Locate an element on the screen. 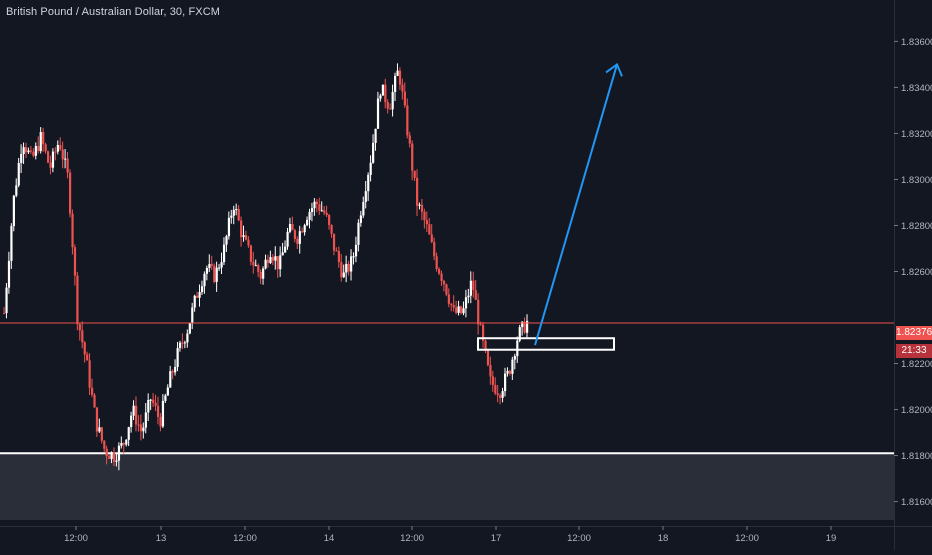 The height and width of the screenshot is (555, 932). demand-zone-box is located at coordinates (546, 344).